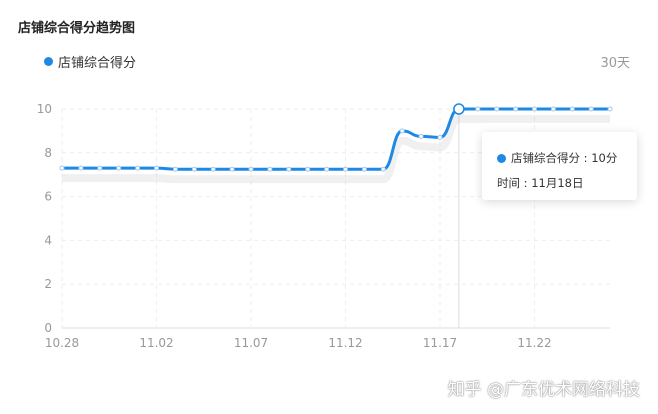 The image size is (658, 414). I want to click on x-tick-label: 11.17, so click(440, 343).